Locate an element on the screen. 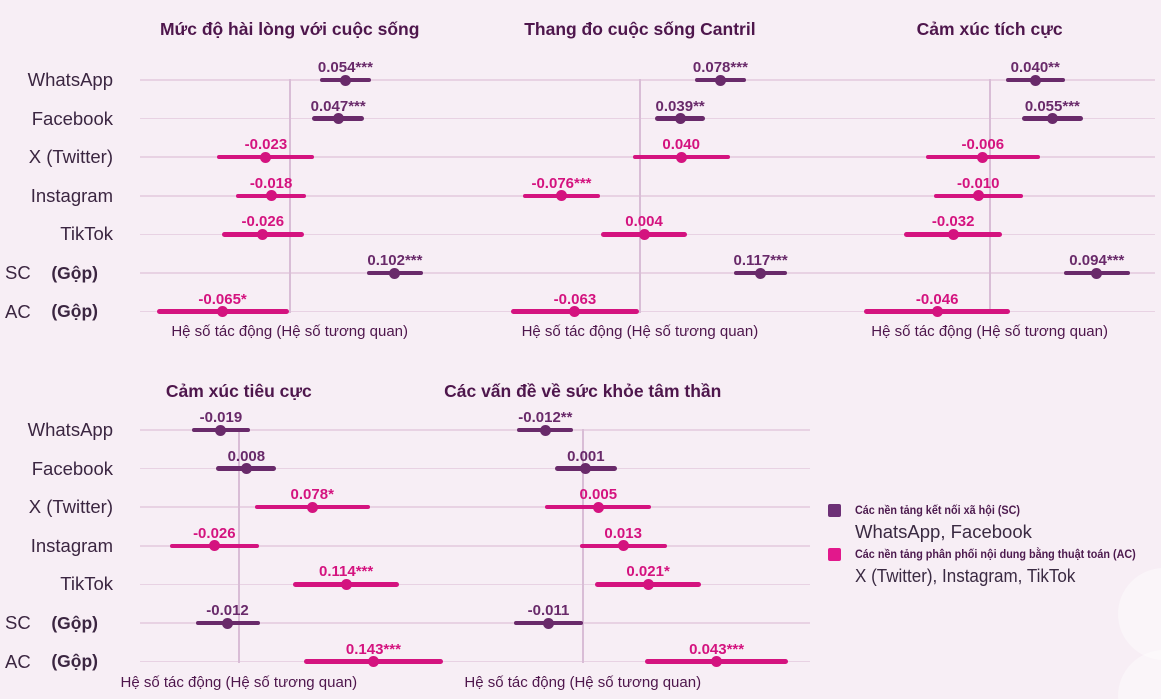 The height and width of the screenshot is (699, 1161). row-label: Instagram is located at coordinates (71, 545).